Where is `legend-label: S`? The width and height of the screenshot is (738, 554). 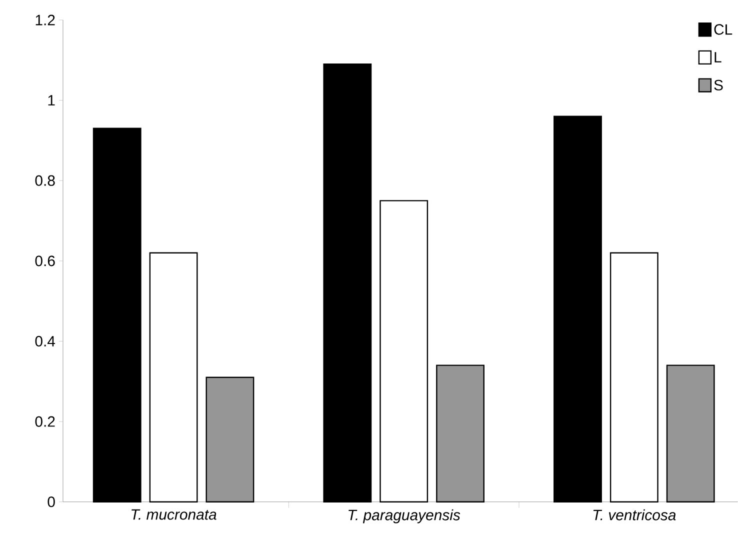 legend-label: S is located at coordinates (718, 85).